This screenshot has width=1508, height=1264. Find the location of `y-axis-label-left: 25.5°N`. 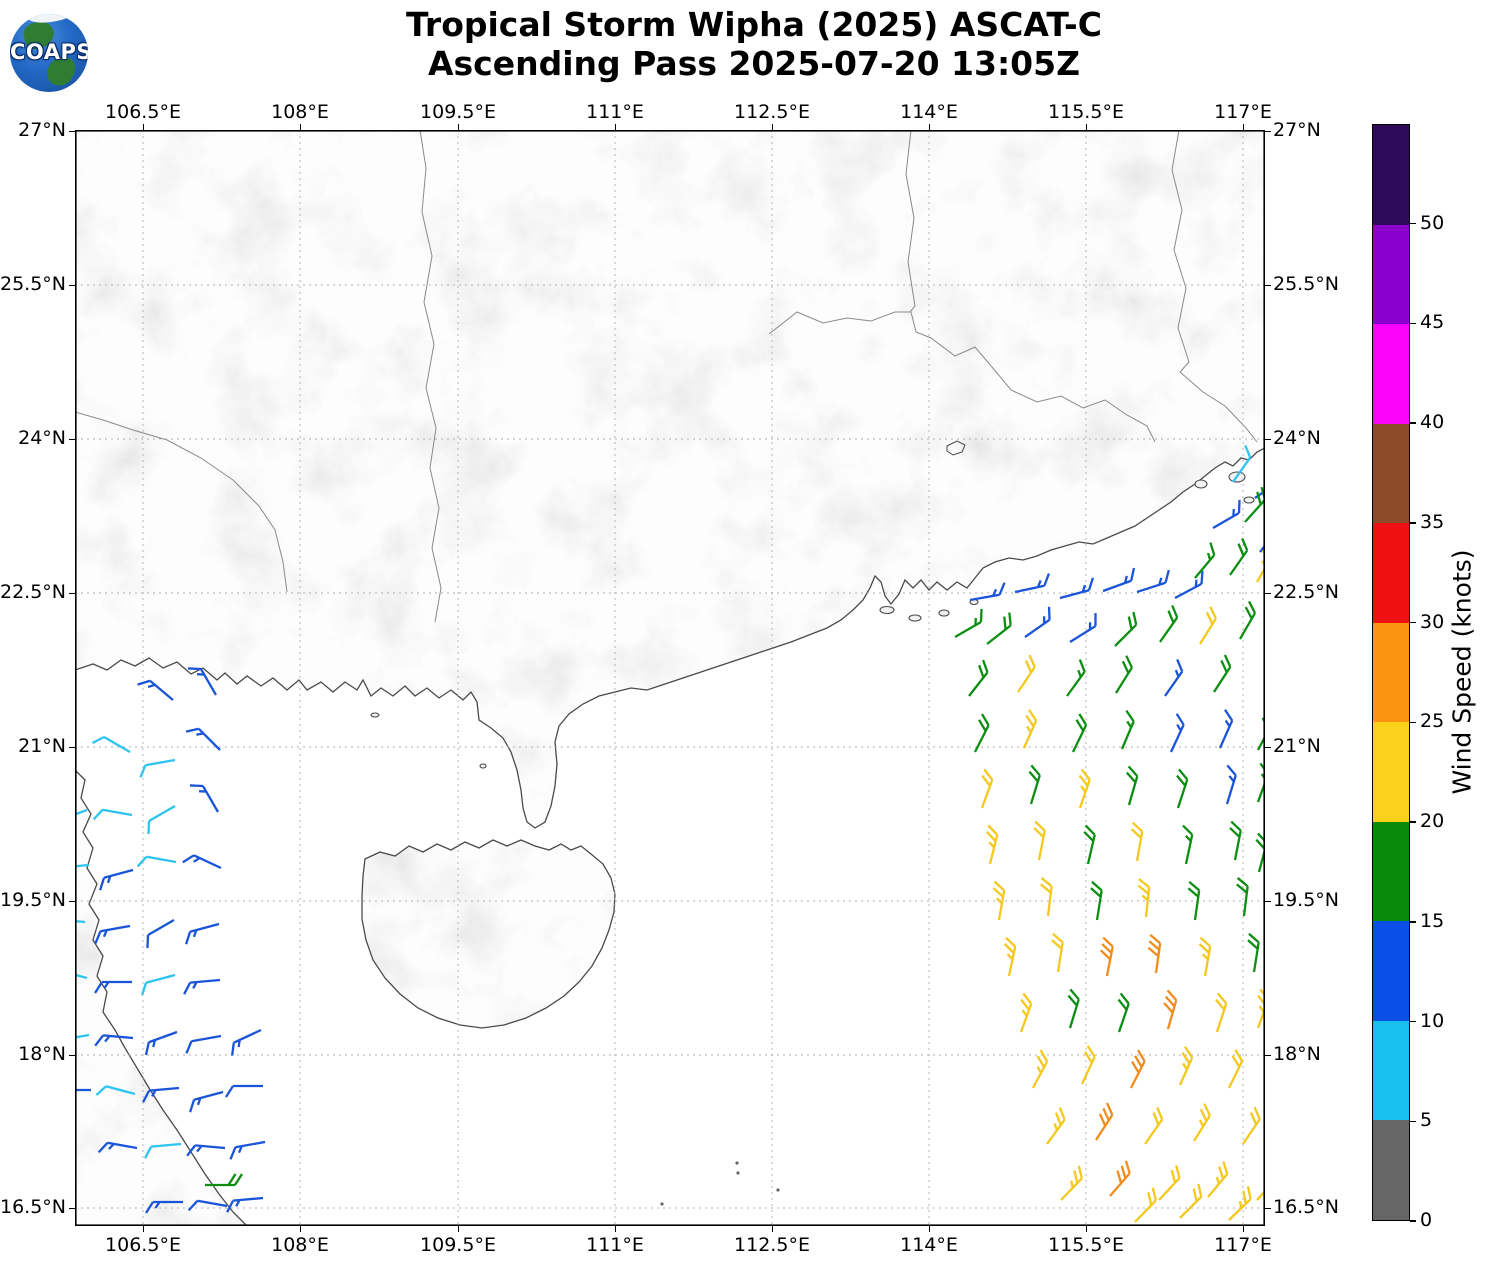

y-axis-label-left: 25.5°N is located at coordinates (33, 284).